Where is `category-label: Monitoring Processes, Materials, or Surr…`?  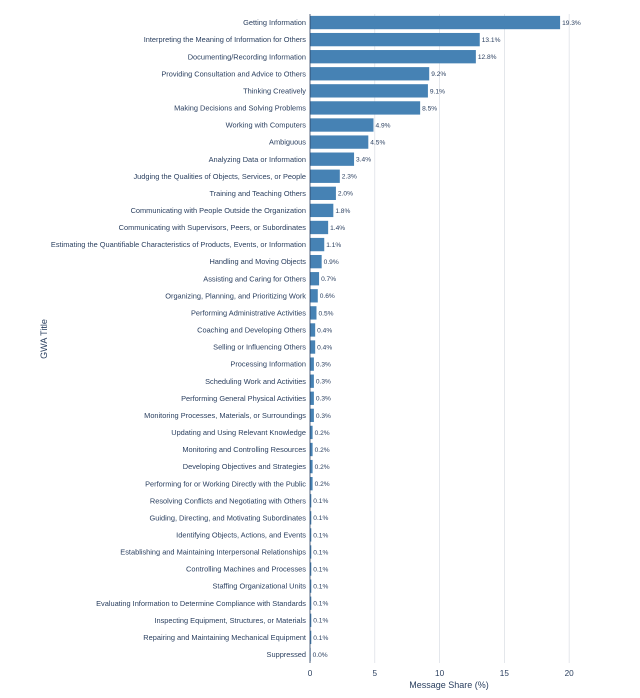 category-label: Monitoring Processes, Materials, or Surr… is located at coordinates (225, 415).